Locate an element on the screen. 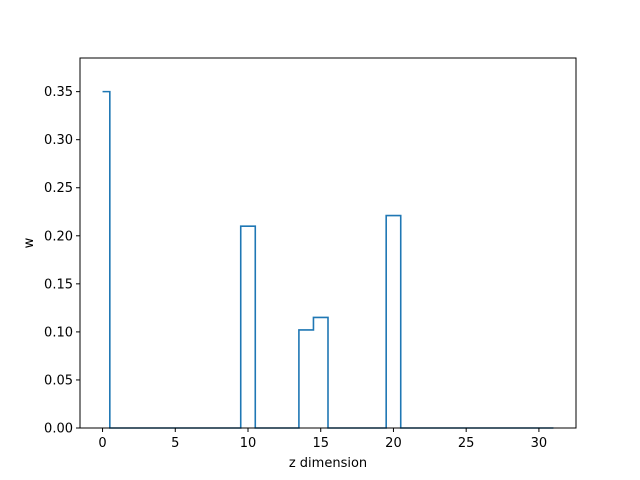  x-tick-label: 10 is located at coordinates (248, 443).